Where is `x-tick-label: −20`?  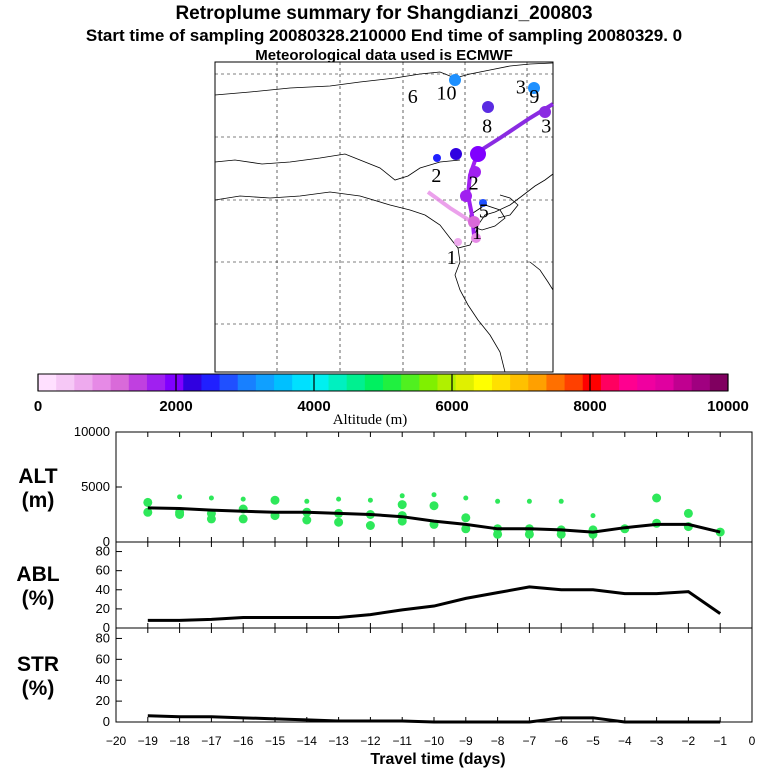
x-tick-label: −20 is located at coordinates (116, 741).